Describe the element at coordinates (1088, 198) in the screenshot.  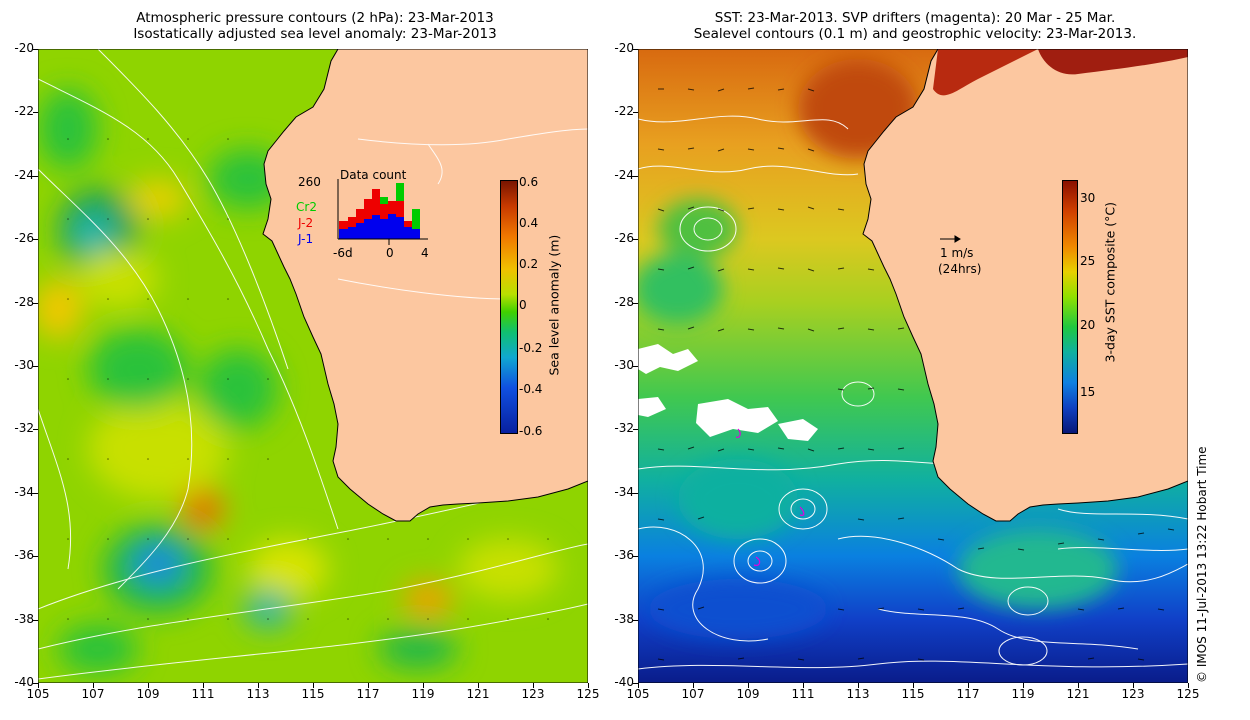
I see `right-cb-tick-30: 30` at that location.